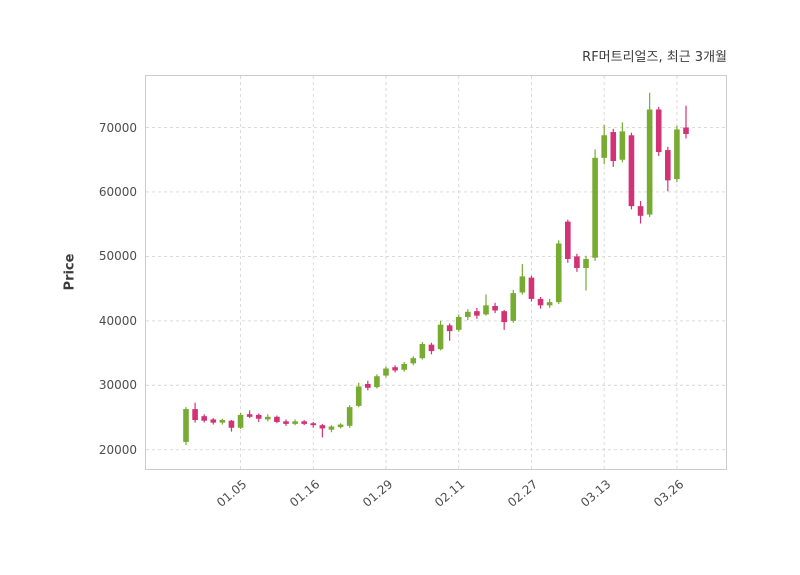 Image resolution: width=800 pixels, height=575 pixels. Describe the element at coordinates (377, 493) in the screenshot. I see `x-tick-label: 01.29` at that location.